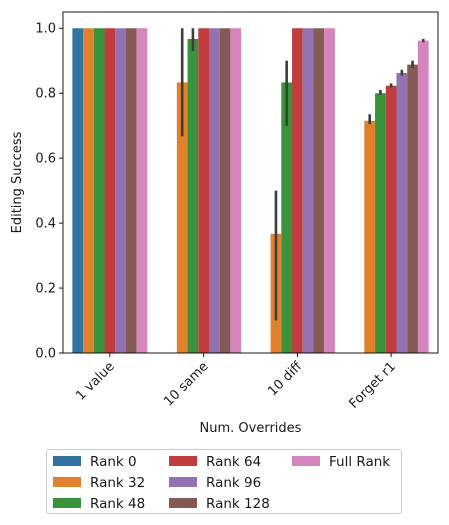 Image resolution: width=449 pixels, height=525 pixels. What do you see at coordinates (17, 182) in the screenshot?
I see `y-axis-label: Editing Success` at bounding box center [17, 182].